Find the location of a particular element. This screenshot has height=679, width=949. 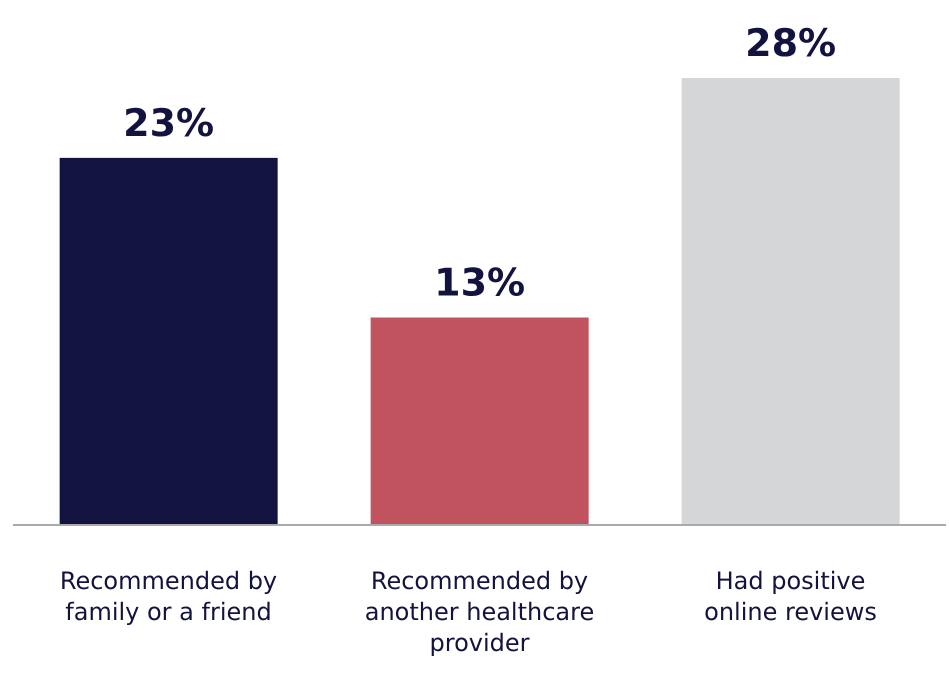

data-label: 23% is located at coordinates (168, 122).